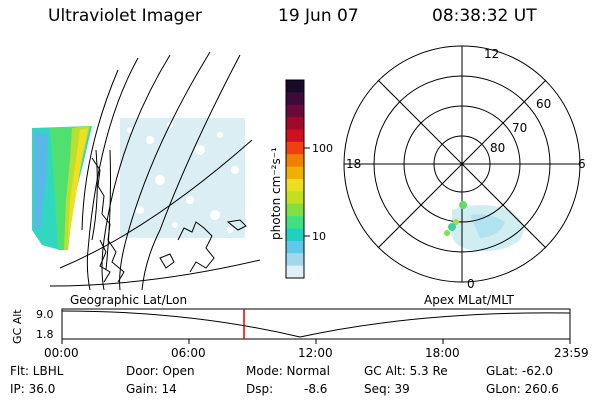 The width and height of the screenshot is (600, 400). Describe the element at coordinates (387, 389) in the screenshot. I see `info-seq: Seq: 39` at that location.